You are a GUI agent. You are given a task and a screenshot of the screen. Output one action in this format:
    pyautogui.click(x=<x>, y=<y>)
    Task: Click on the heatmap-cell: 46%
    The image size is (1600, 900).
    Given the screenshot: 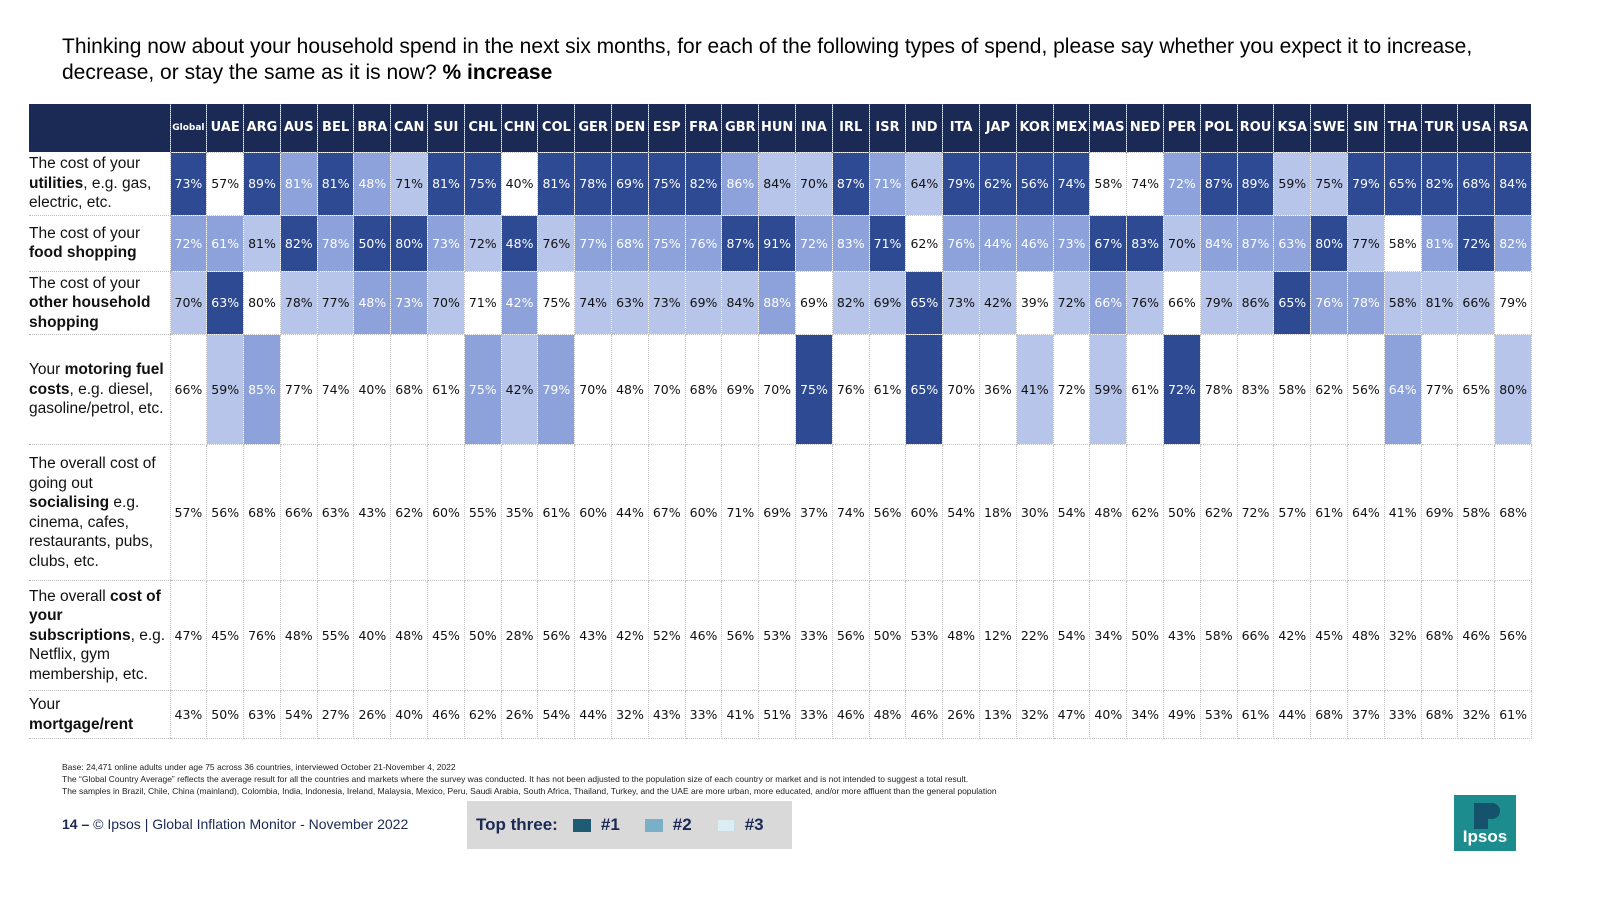 What is the action you would take?
    pyautogui.click(x=446, y=714)
    